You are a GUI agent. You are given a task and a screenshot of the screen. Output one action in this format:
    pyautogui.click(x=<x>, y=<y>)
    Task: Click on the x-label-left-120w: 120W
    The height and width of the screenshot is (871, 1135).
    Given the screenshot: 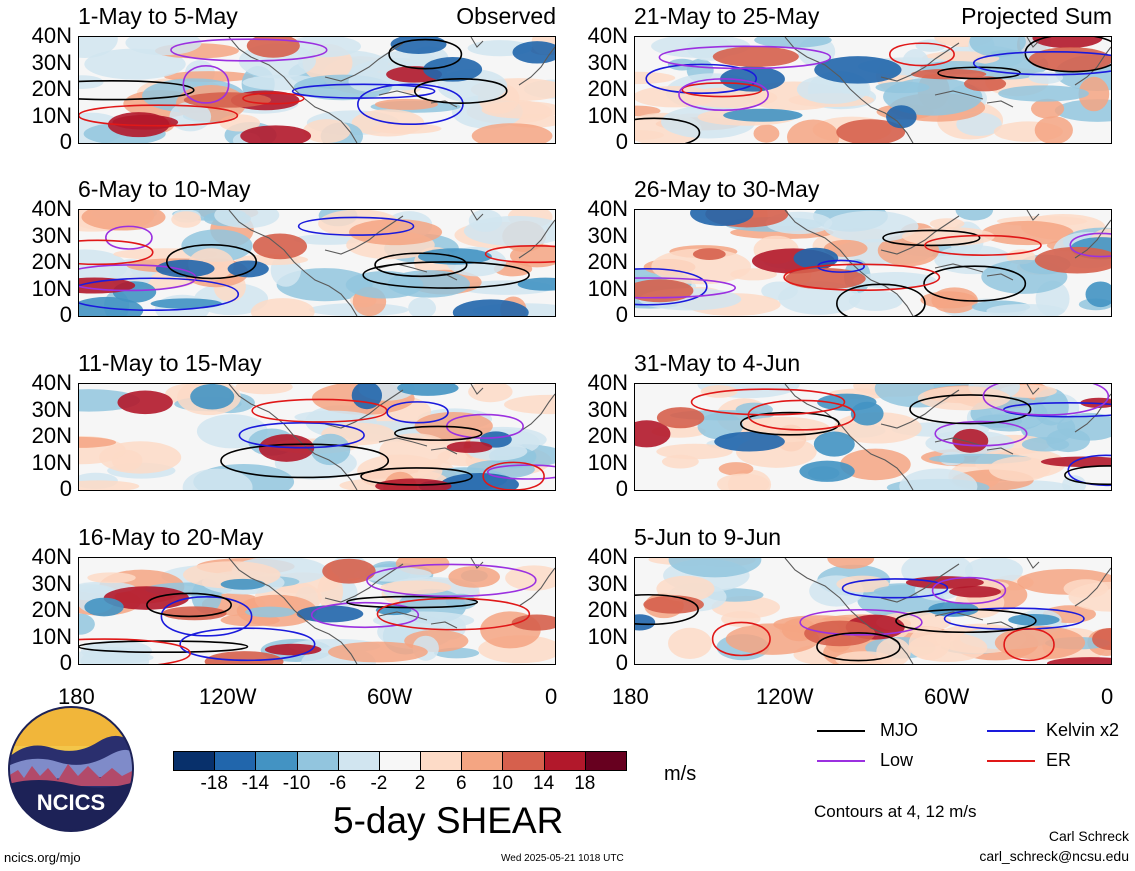 What is the action you would take?
    pyautogui.click(x=228, y=696)
    